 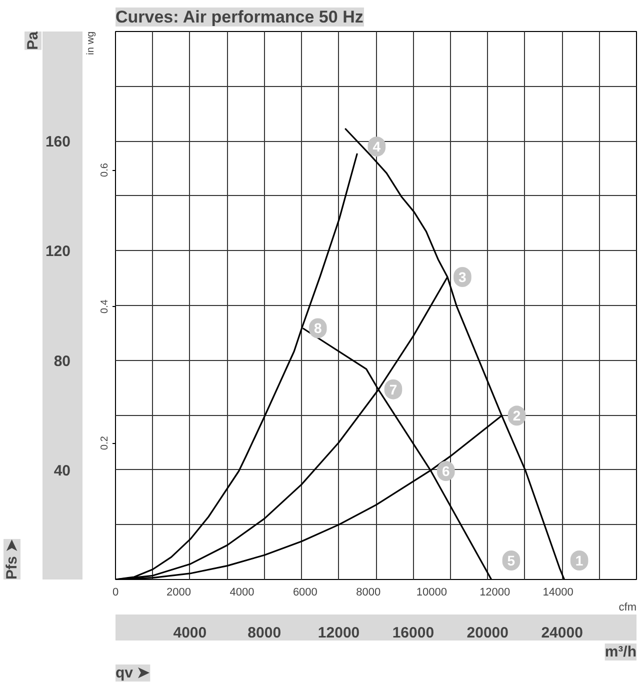 I want to click on y-axis-title: Pa, so click(x=33, y=40).